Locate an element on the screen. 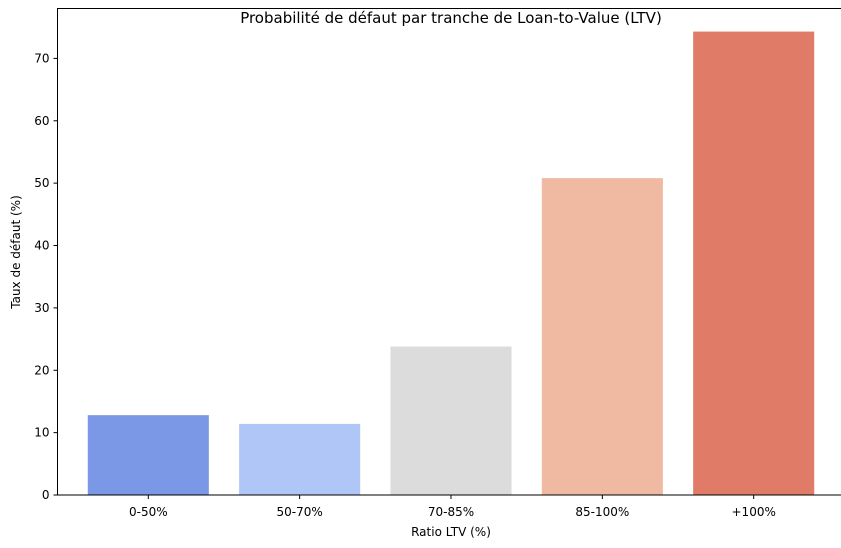 Image resolution: width=841 pixels, height=548 pixels. y-tick-label: 60 is located at coordinates (41, 121).